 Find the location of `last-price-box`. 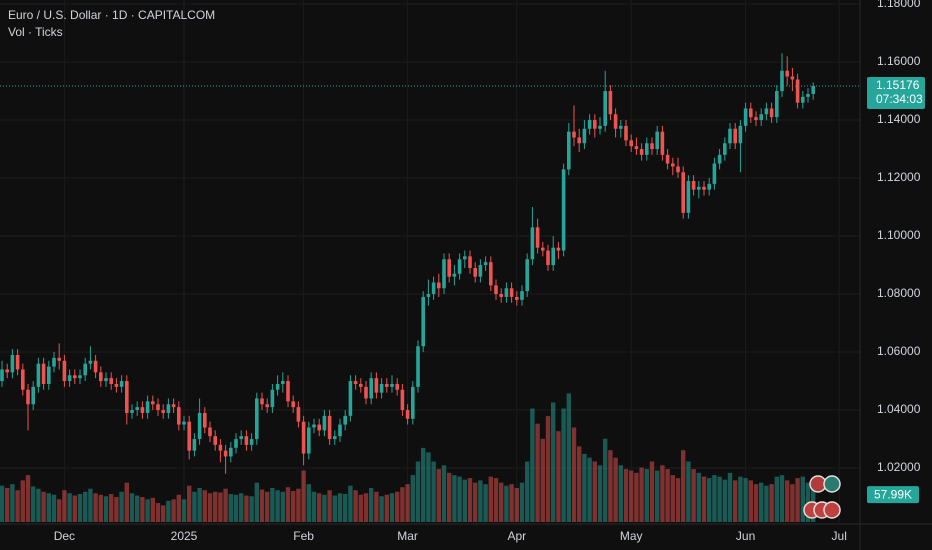

last-price-box is located at coordinates (896, 92).